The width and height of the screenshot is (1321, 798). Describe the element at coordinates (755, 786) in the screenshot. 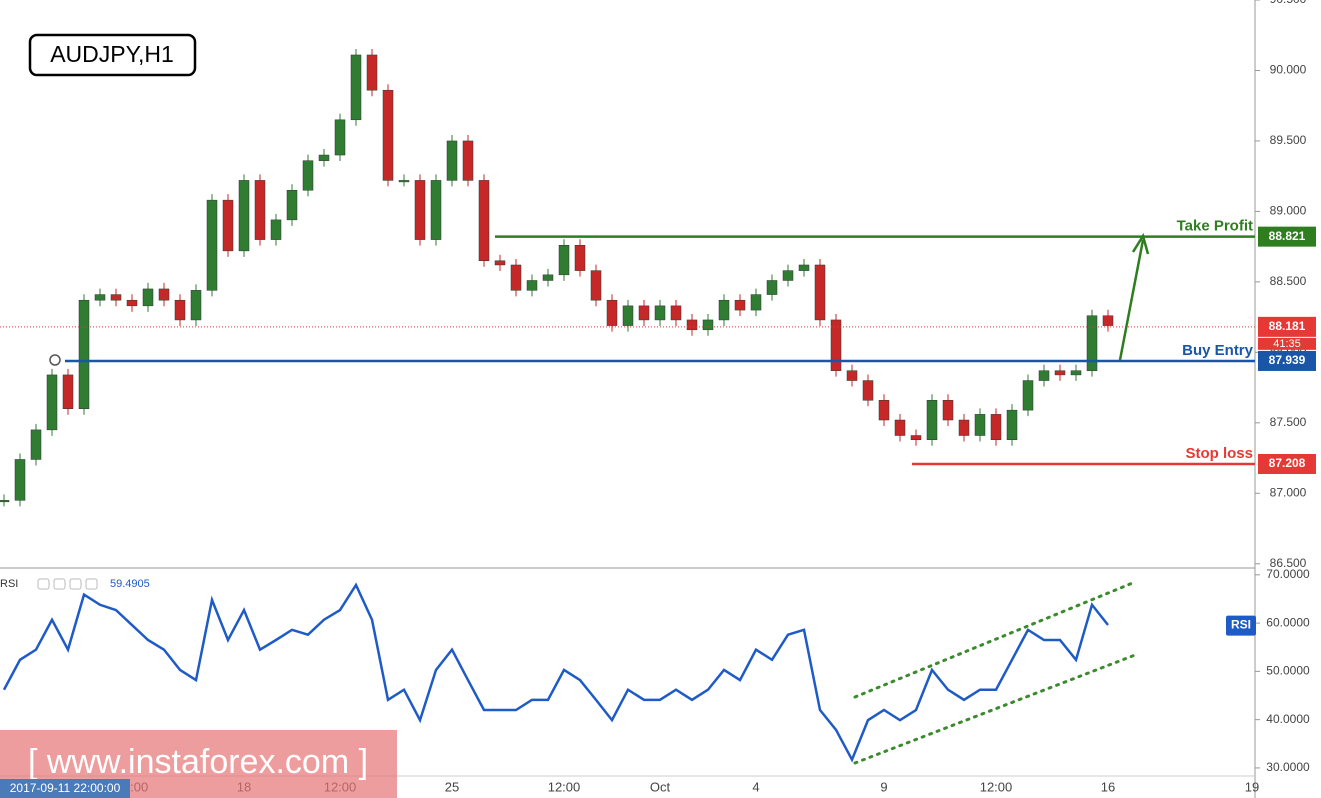

I see `x-tick-label: 4` at that location.